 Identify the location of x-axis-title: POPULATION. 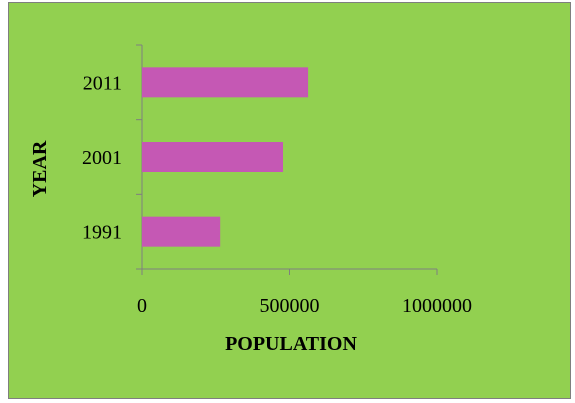
(291, 344).